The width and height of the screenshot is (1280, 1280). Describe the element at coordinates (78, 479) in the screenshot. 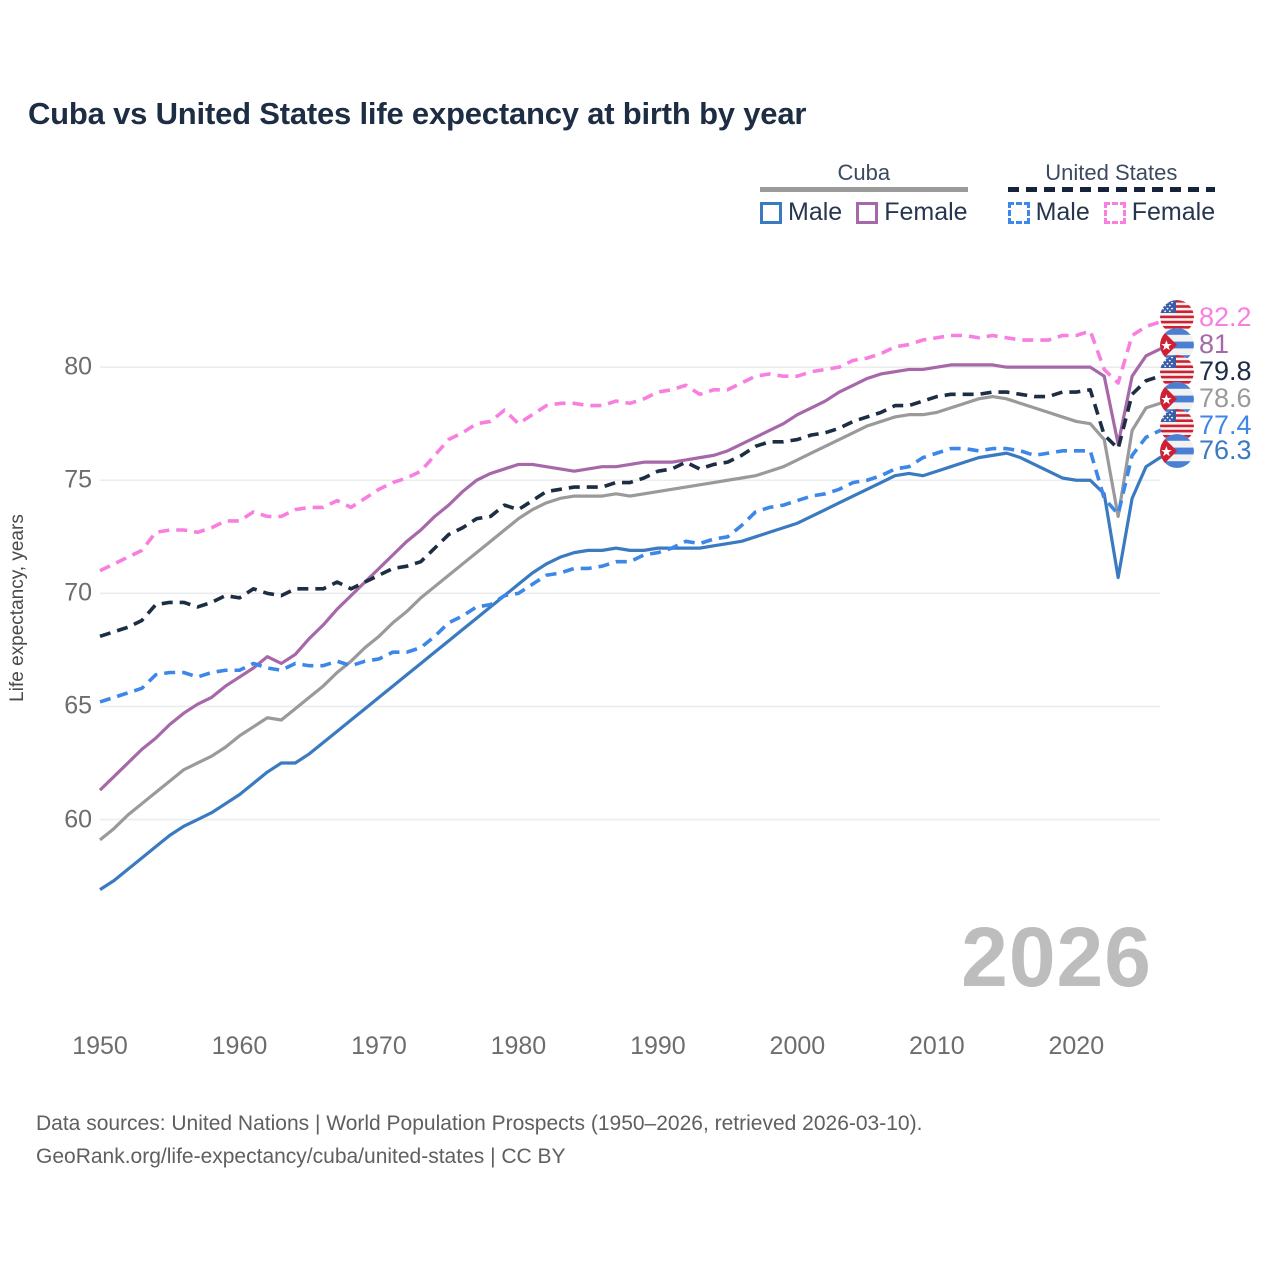

I see `y-tick-75: 75` at that location.